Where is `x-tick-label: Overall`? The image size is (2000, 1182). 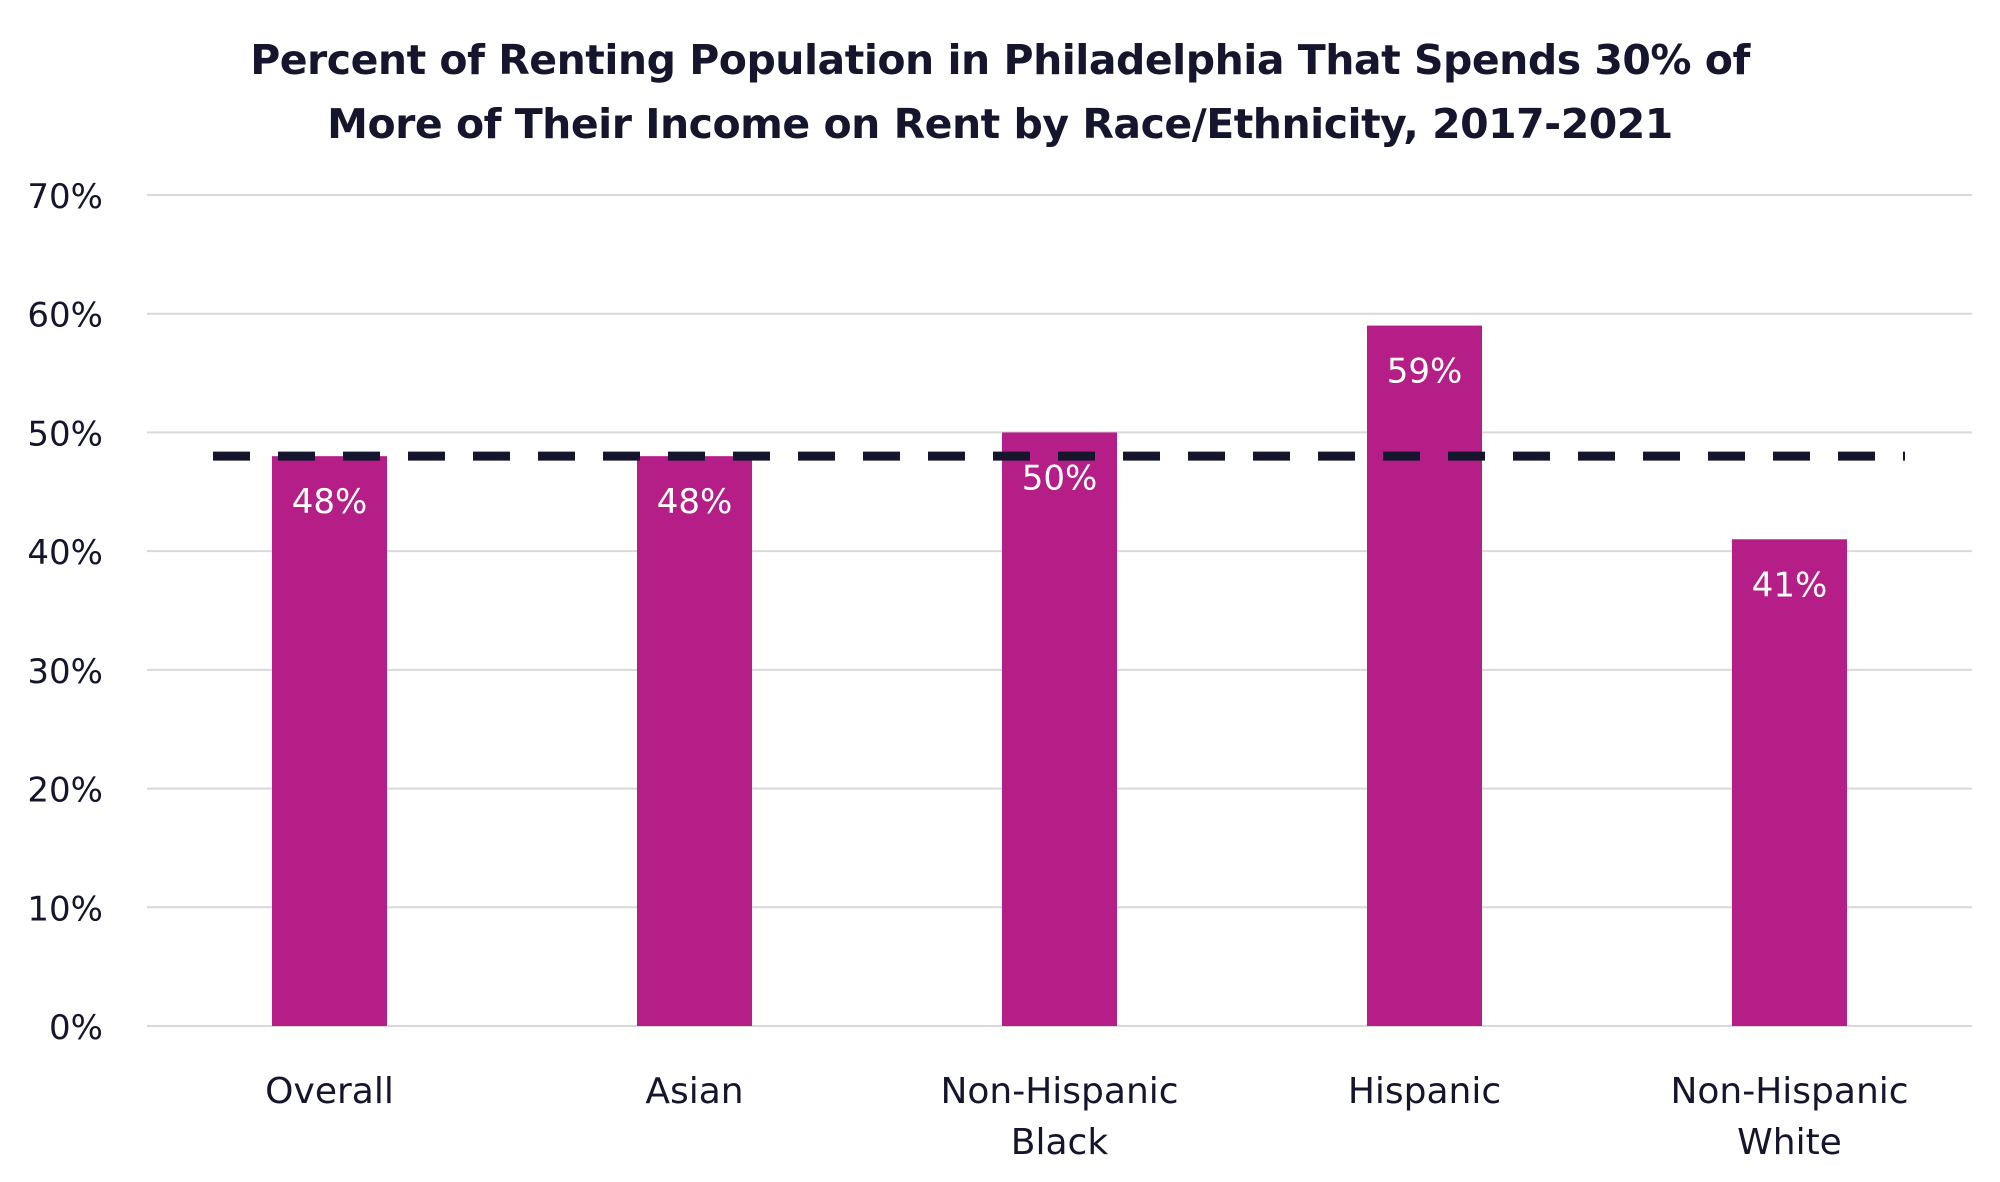
x-tick-label: Overall is located at coordinates (329, 1091).